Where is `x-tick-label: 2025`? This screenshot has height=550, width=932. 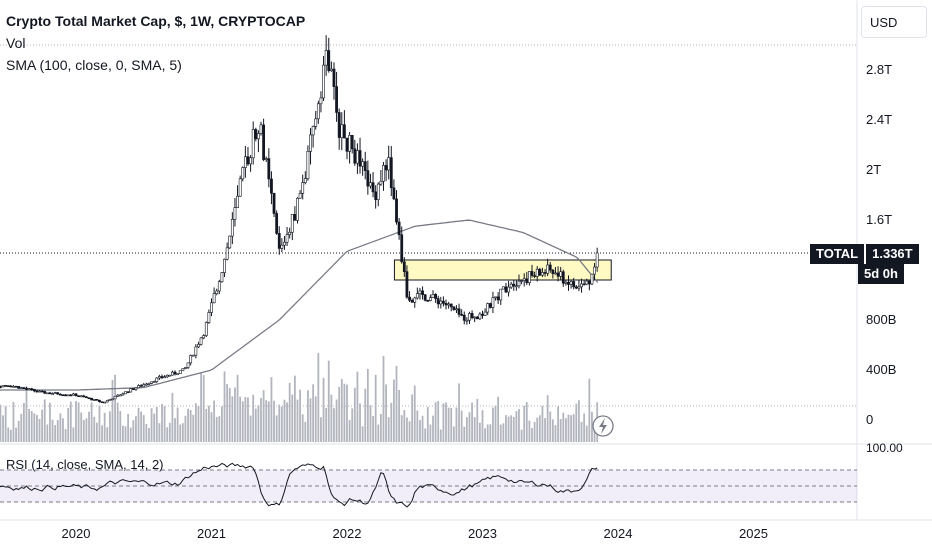
x-tick-label: 2025 is located at coordinates (753, 533).